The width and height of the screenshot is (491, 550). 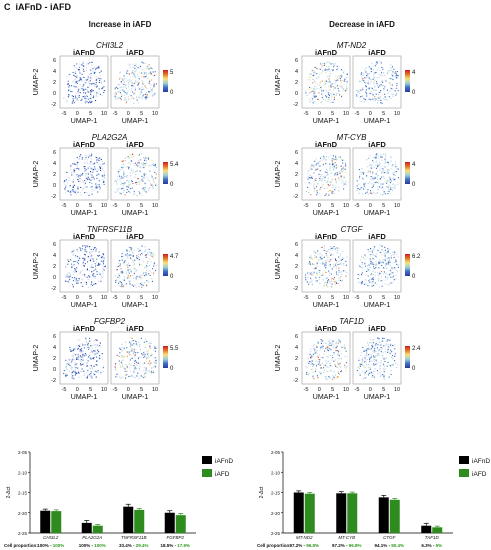 I want to click on umap-ytick: 0, so click(x=296, y=278).